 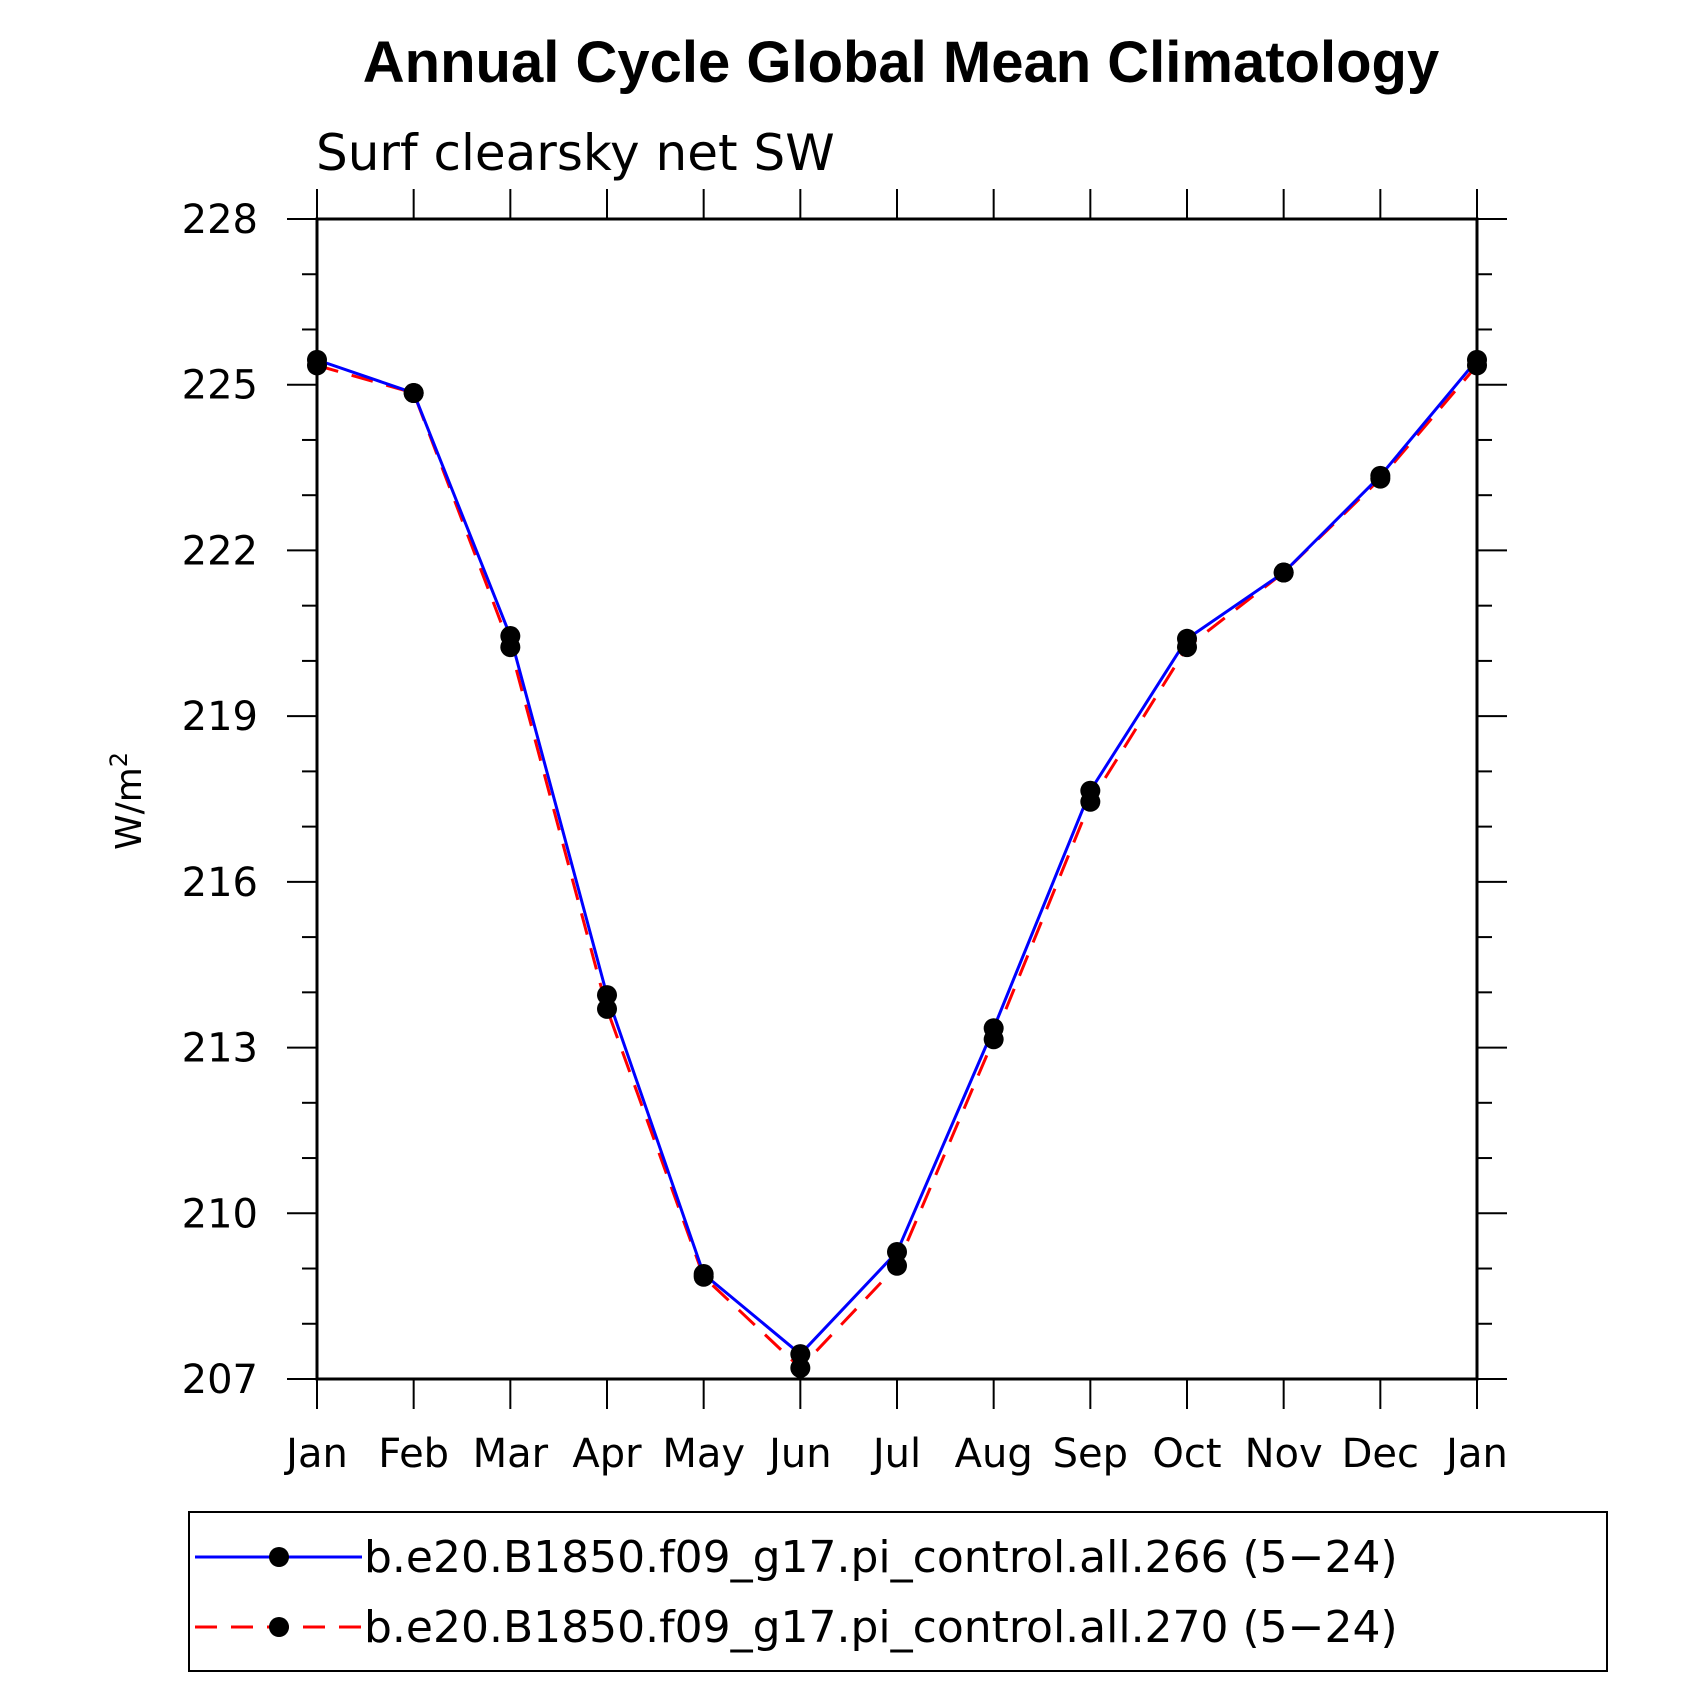 What do you see at coordinates (901, 62) in the screenshot?
I see `chart-title: Annual Cycle Global Mean Climatology` at bounding box center [901, 62].